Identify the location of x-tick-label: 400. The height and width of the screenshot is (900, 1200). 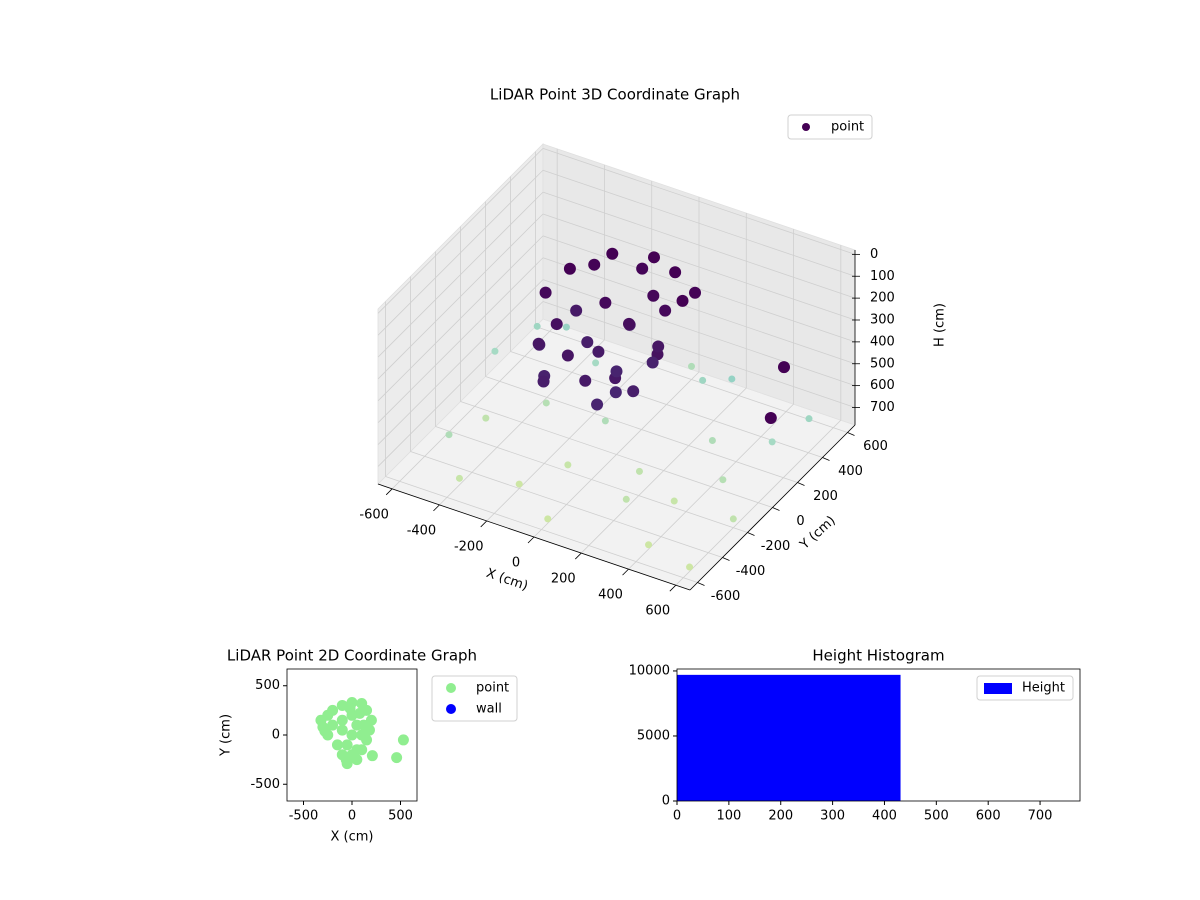
(610, 595).